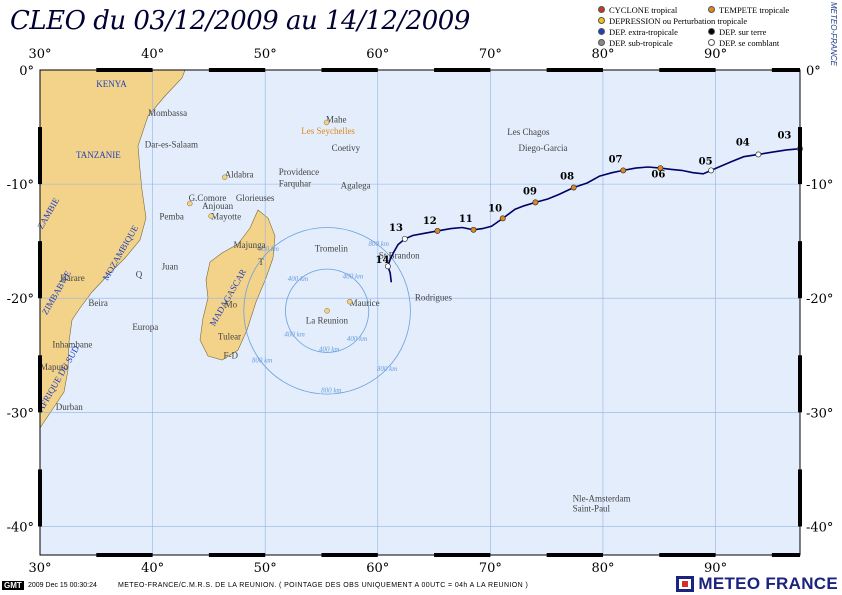 The image size is (842, 595). What do you see at coordinates (592, 509) in the screenshot?
I see `place-label: Saint-Paul` at bounding box center [592, 509].